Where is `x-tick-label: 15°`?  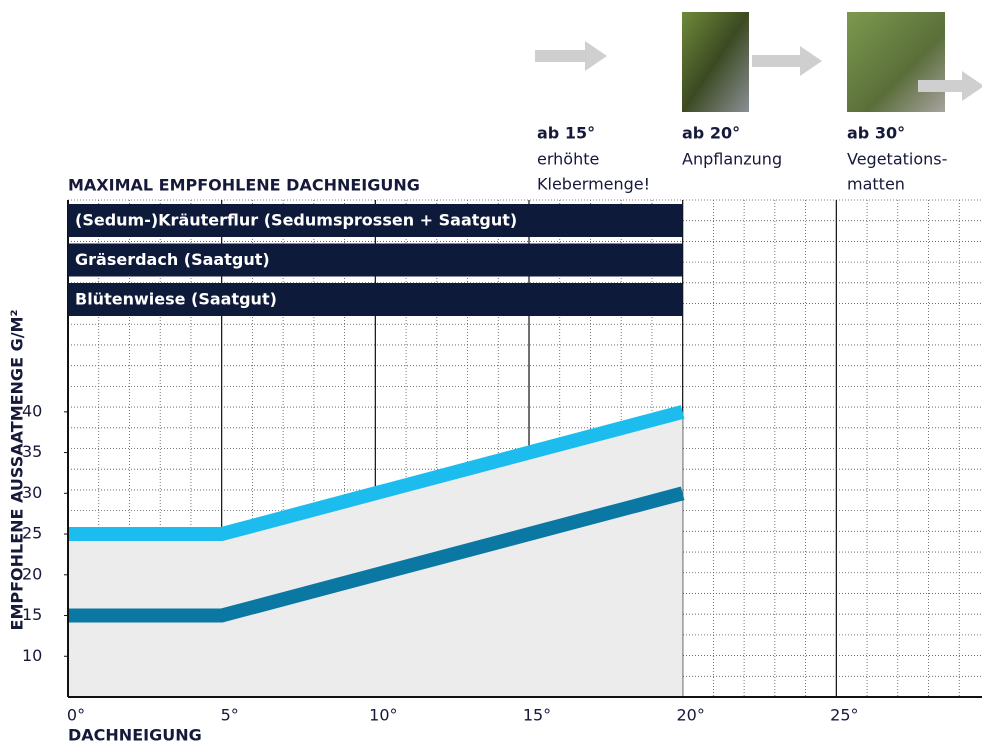
x-tick-label: 15° is located at coordinates (537, 715).